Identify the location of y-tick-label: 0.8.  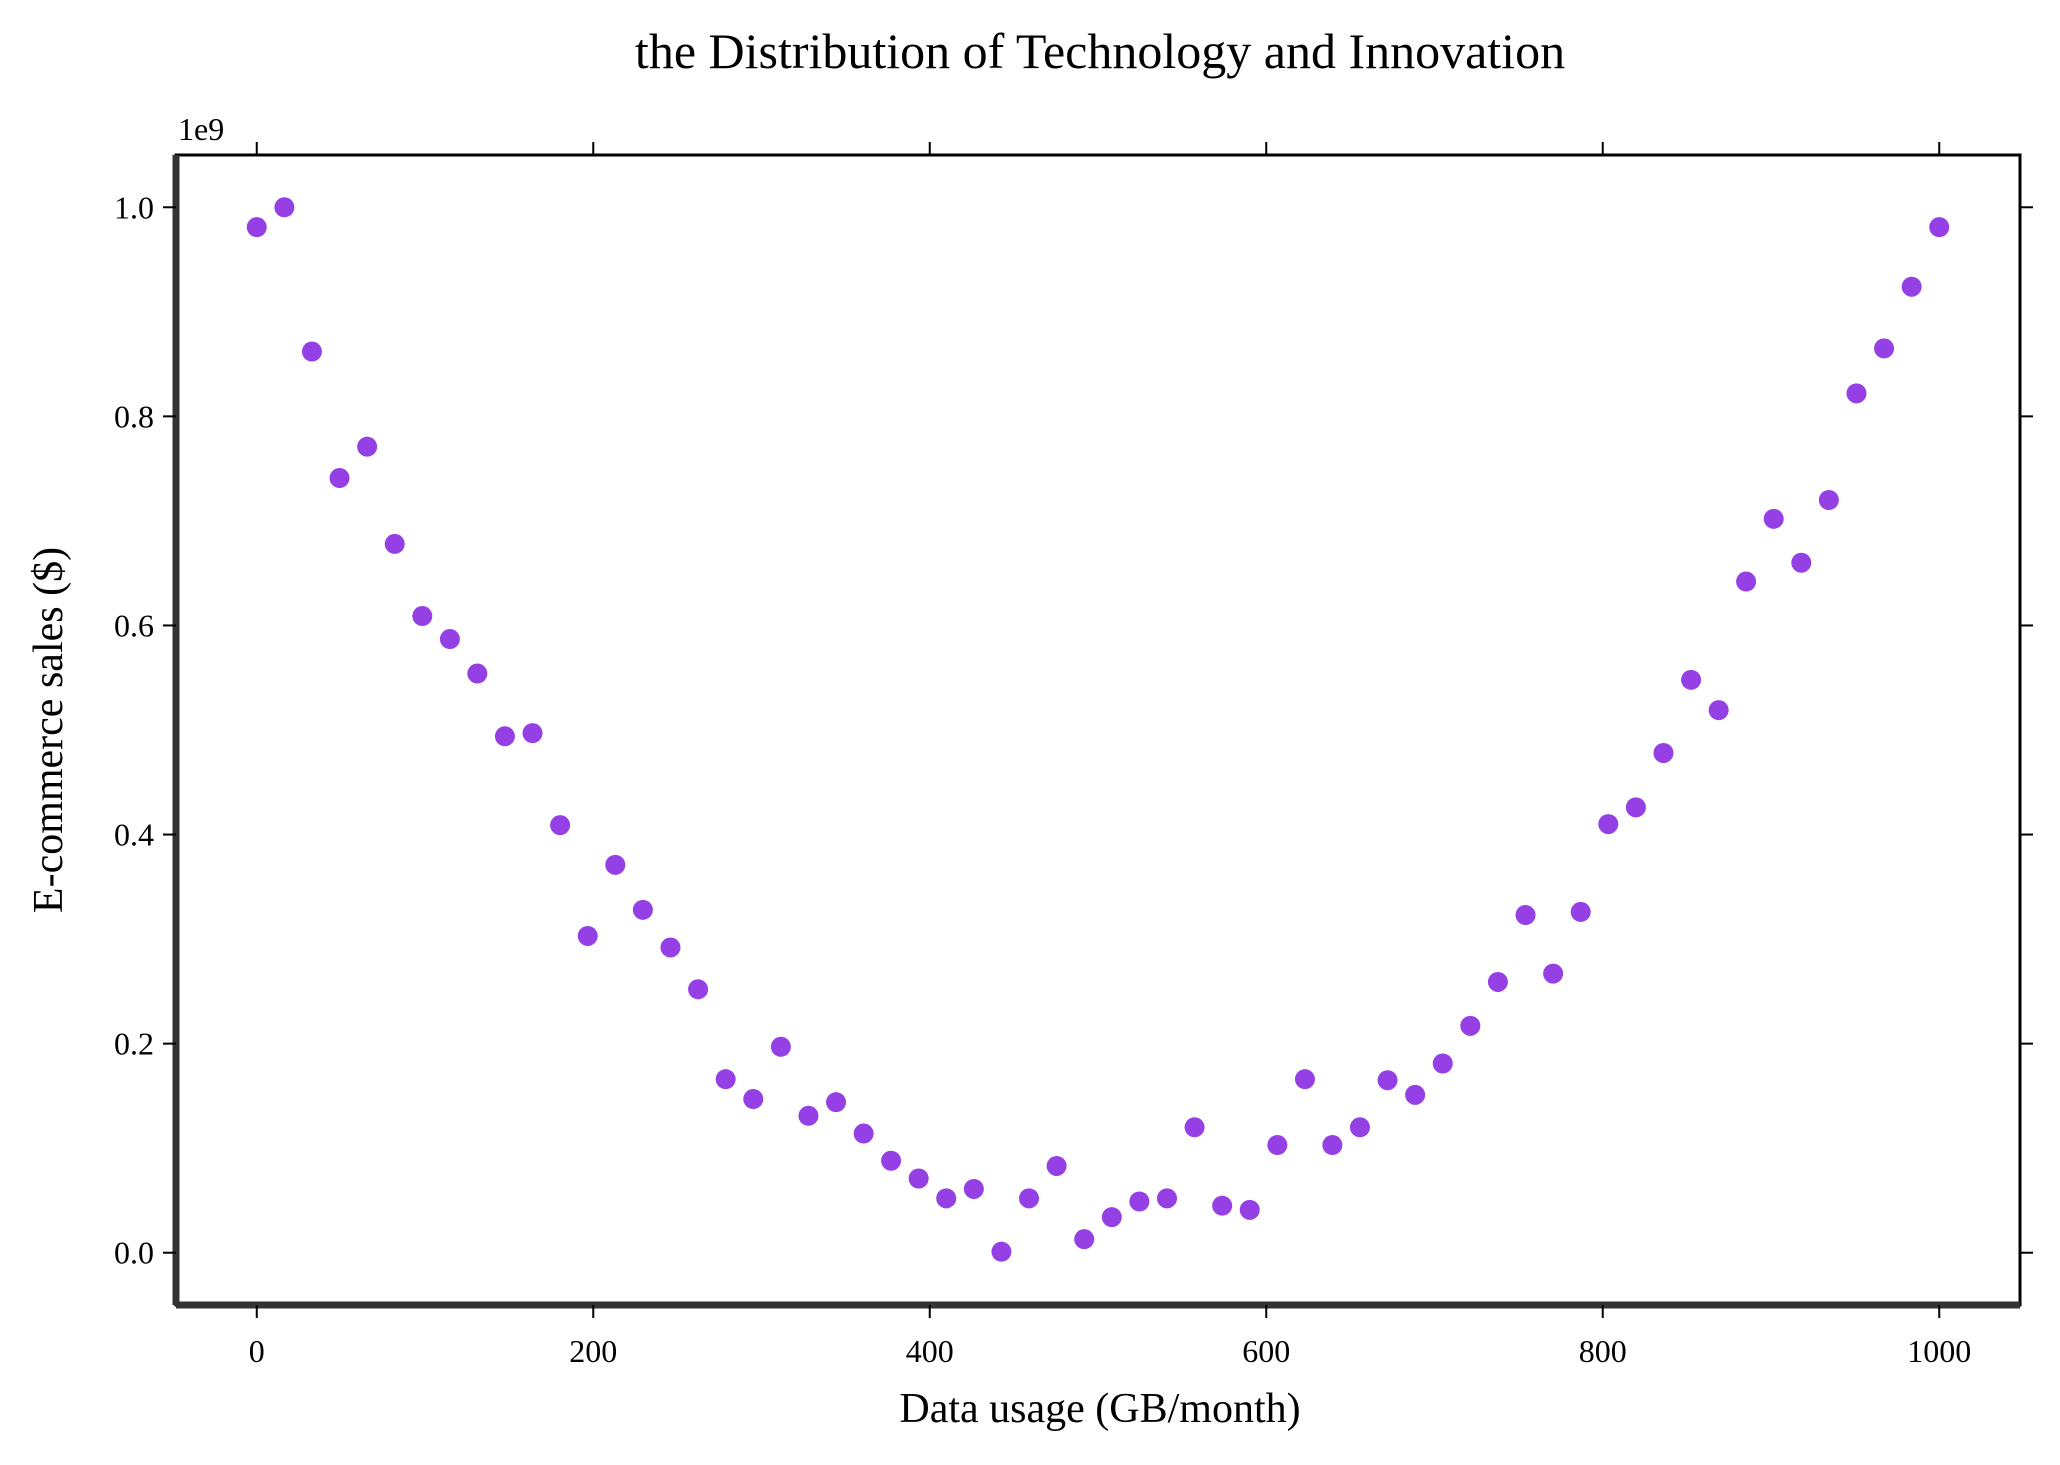
(134, 416).